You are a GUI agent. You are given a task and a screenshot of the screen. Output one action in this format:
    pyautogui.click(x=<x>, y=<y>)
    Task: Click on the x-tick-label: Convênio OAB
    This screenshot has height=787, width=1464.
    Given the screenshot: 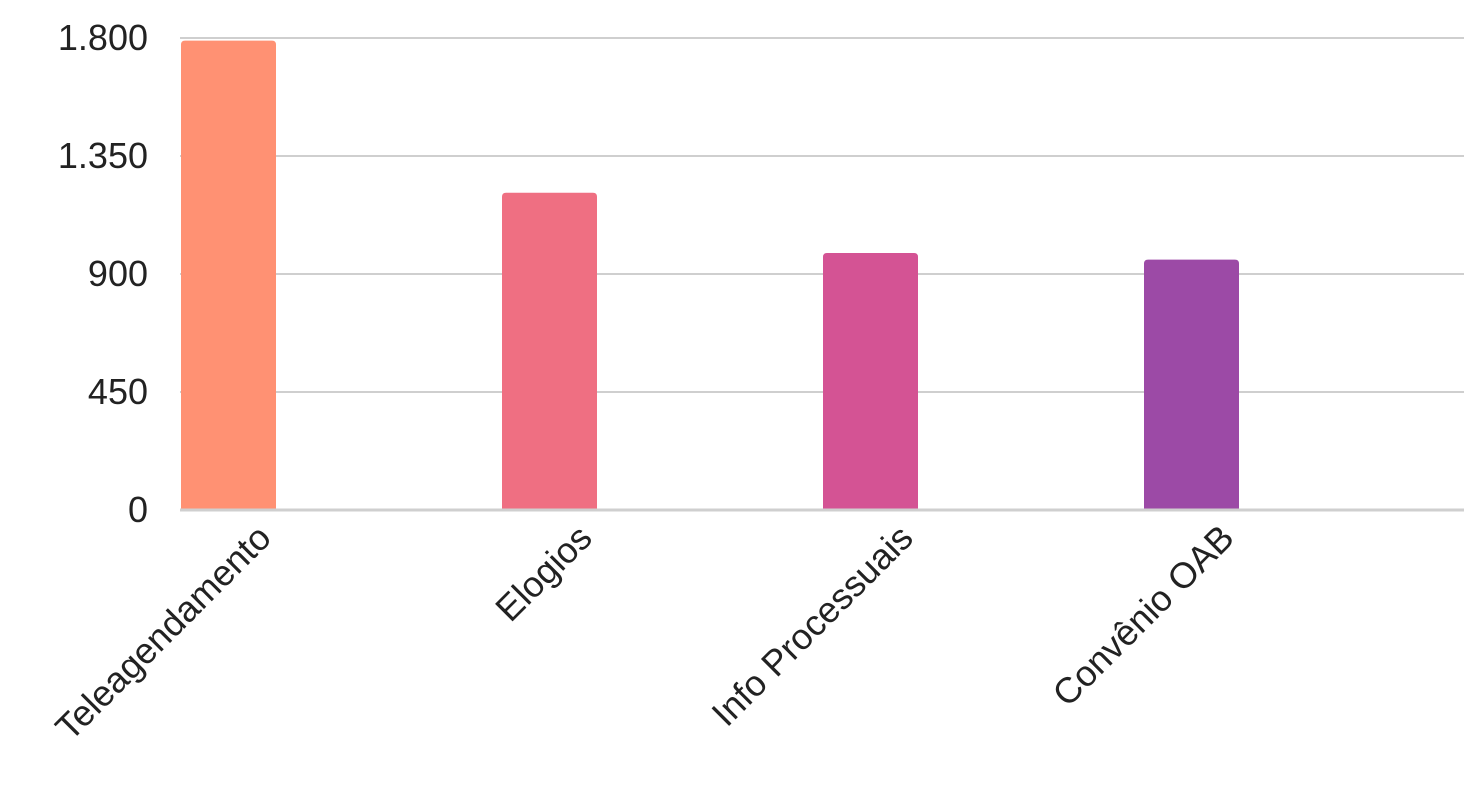 What is the action you would take?
    pyautogui.click(x=1142, y=615)
    